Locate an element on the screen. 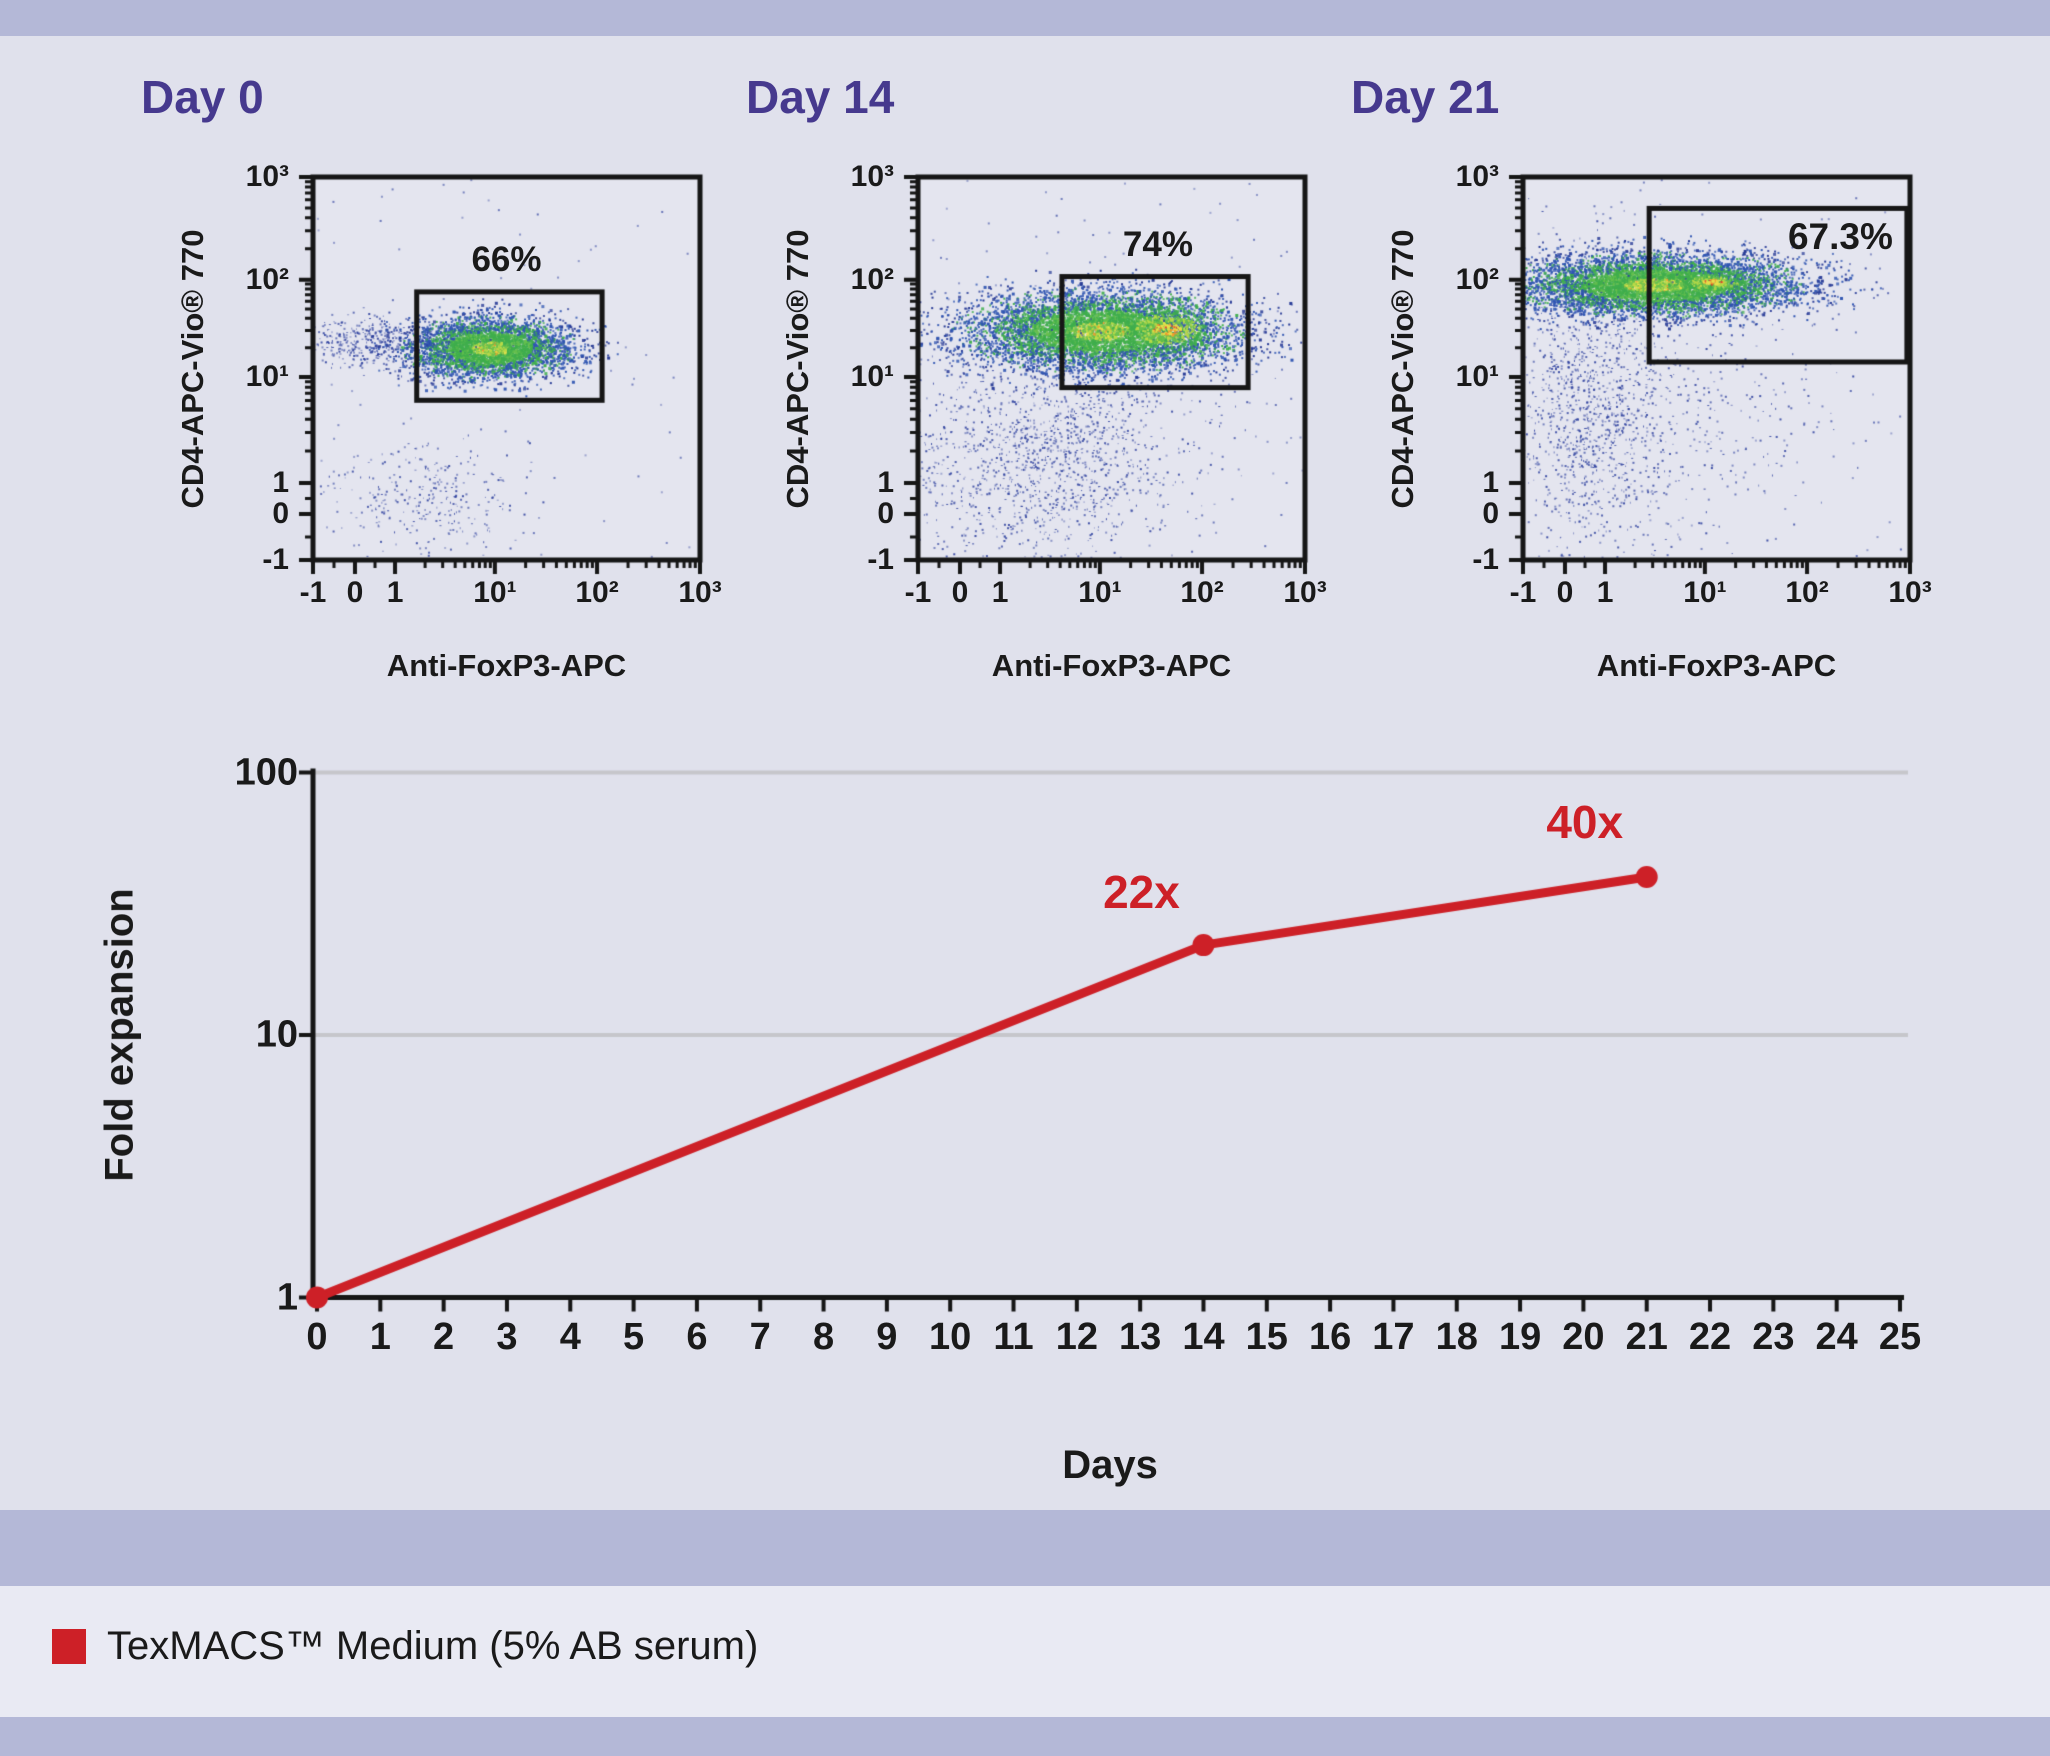  gate-percentage-label: 66% is located at coordinates (506, 259).